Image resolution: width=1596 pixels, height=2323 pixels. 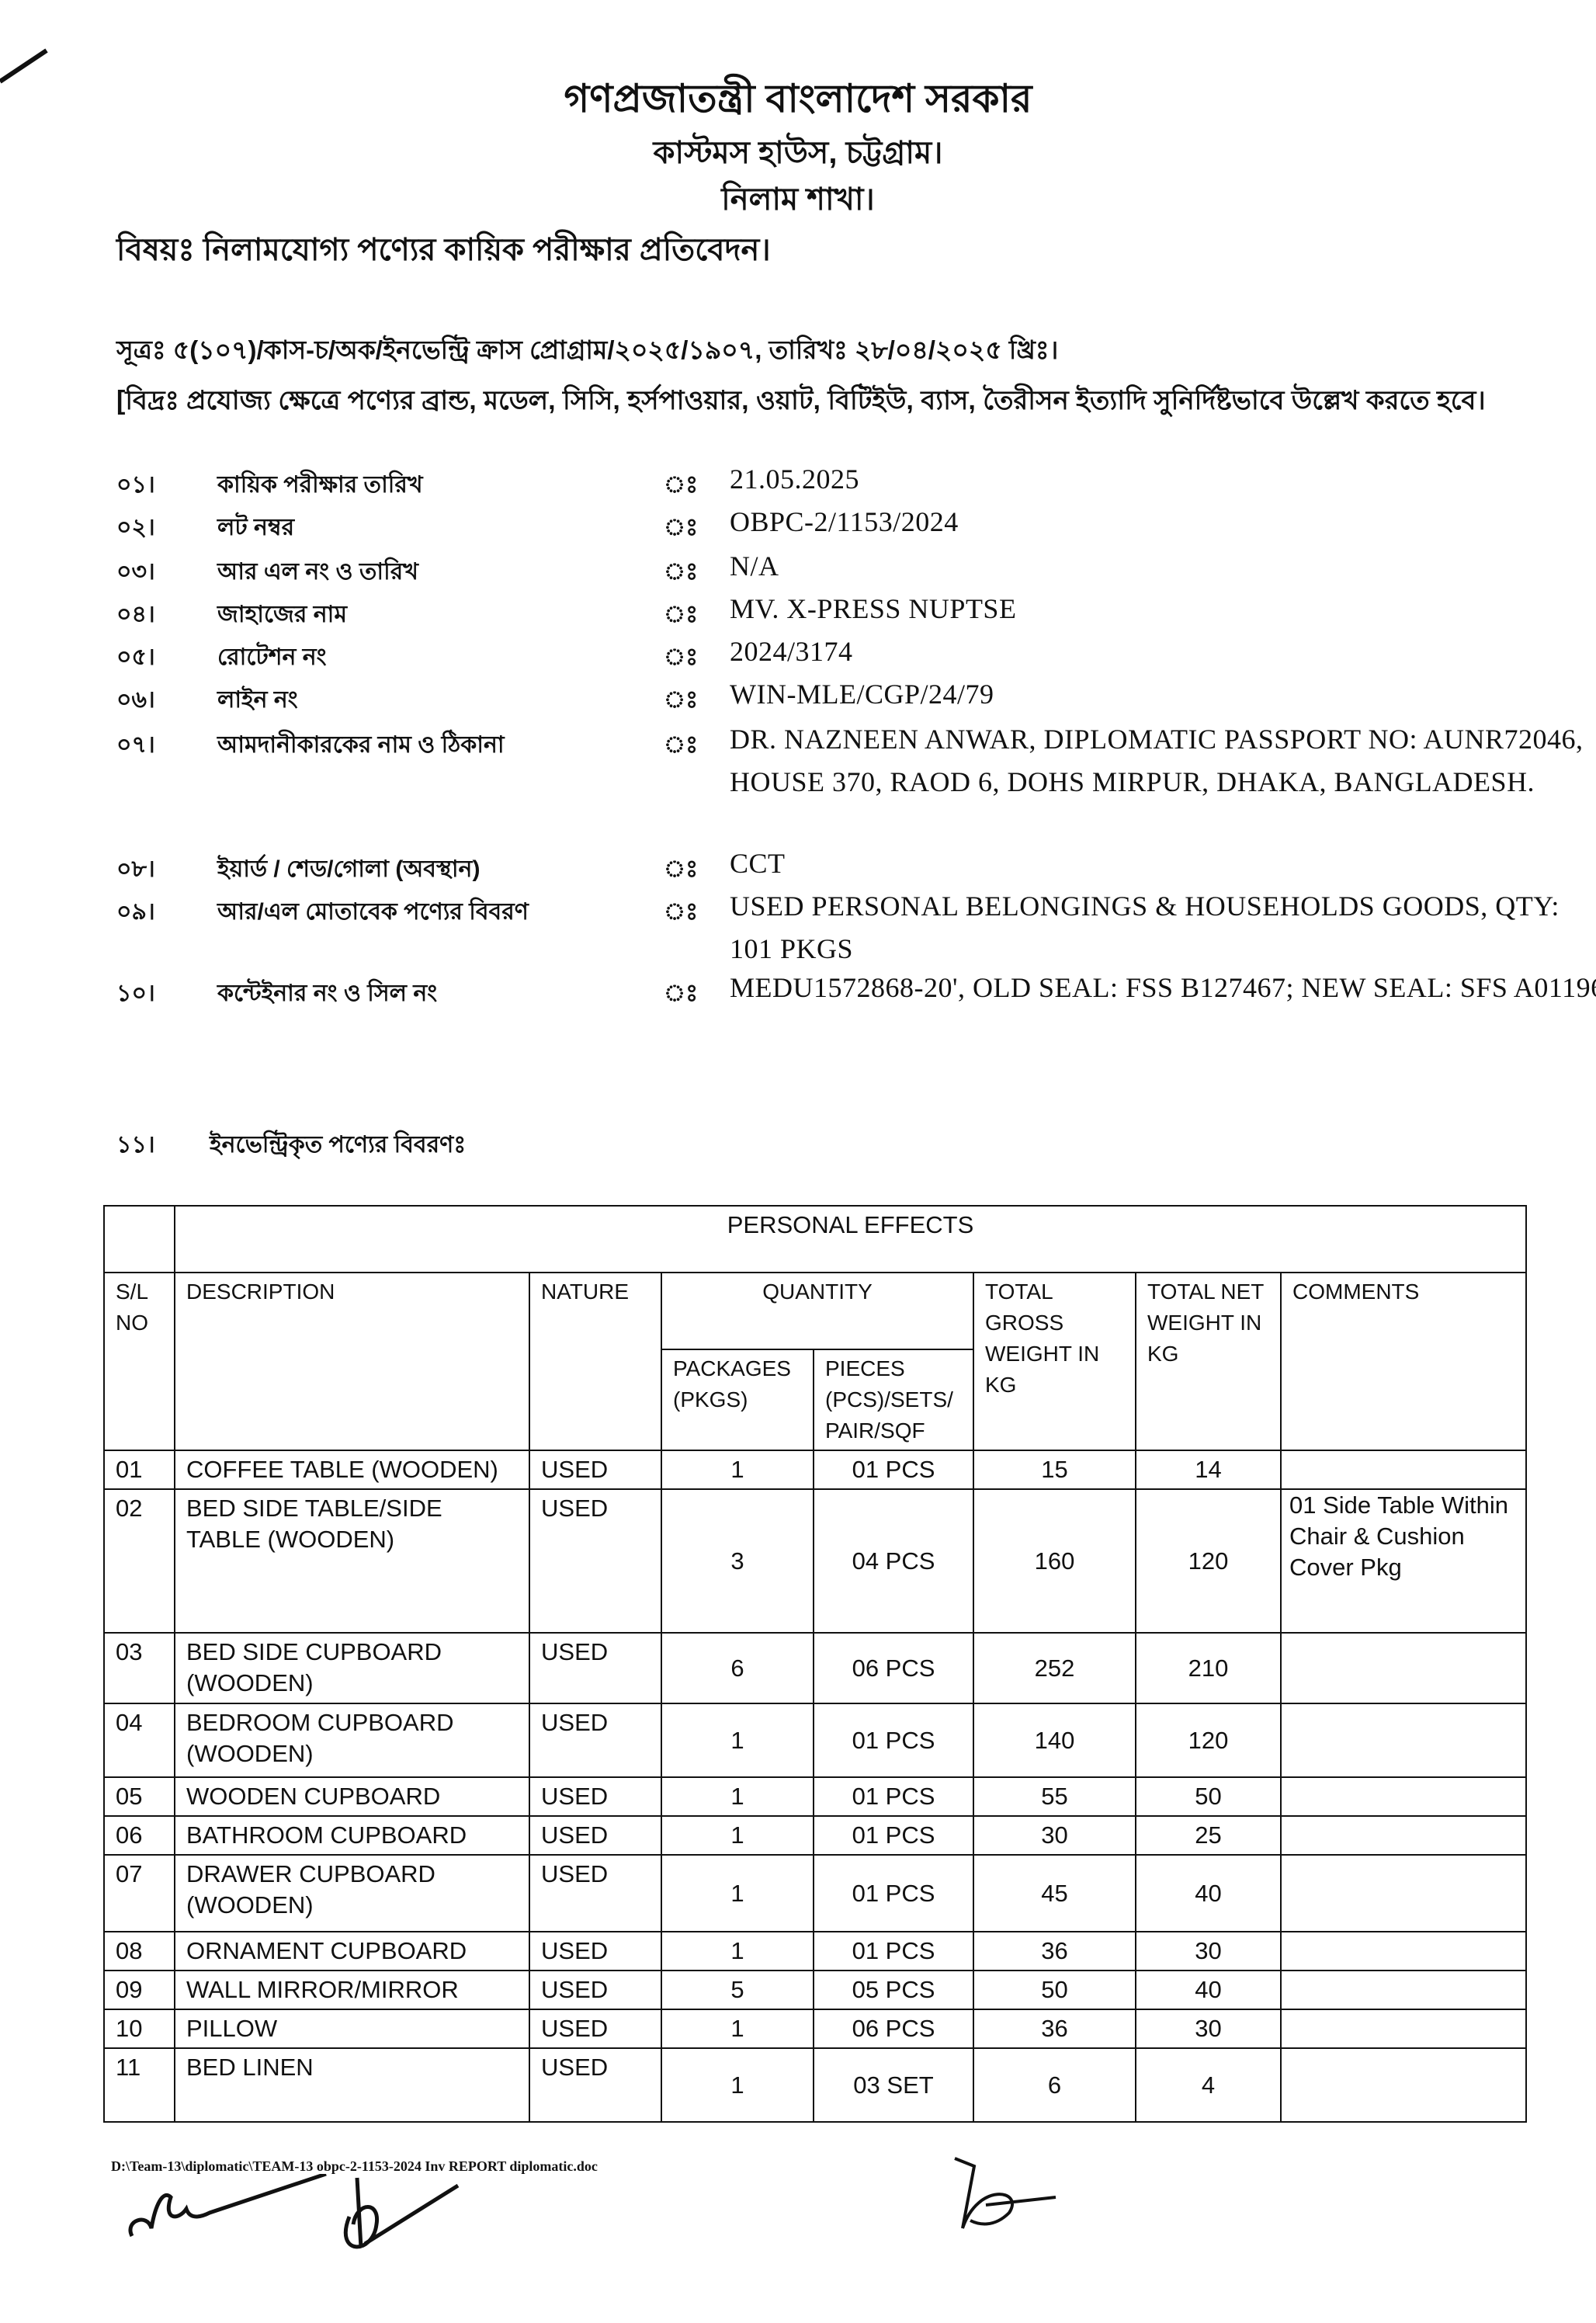 I want to click on cell-sl: 09, so click(x=139, y=1990).